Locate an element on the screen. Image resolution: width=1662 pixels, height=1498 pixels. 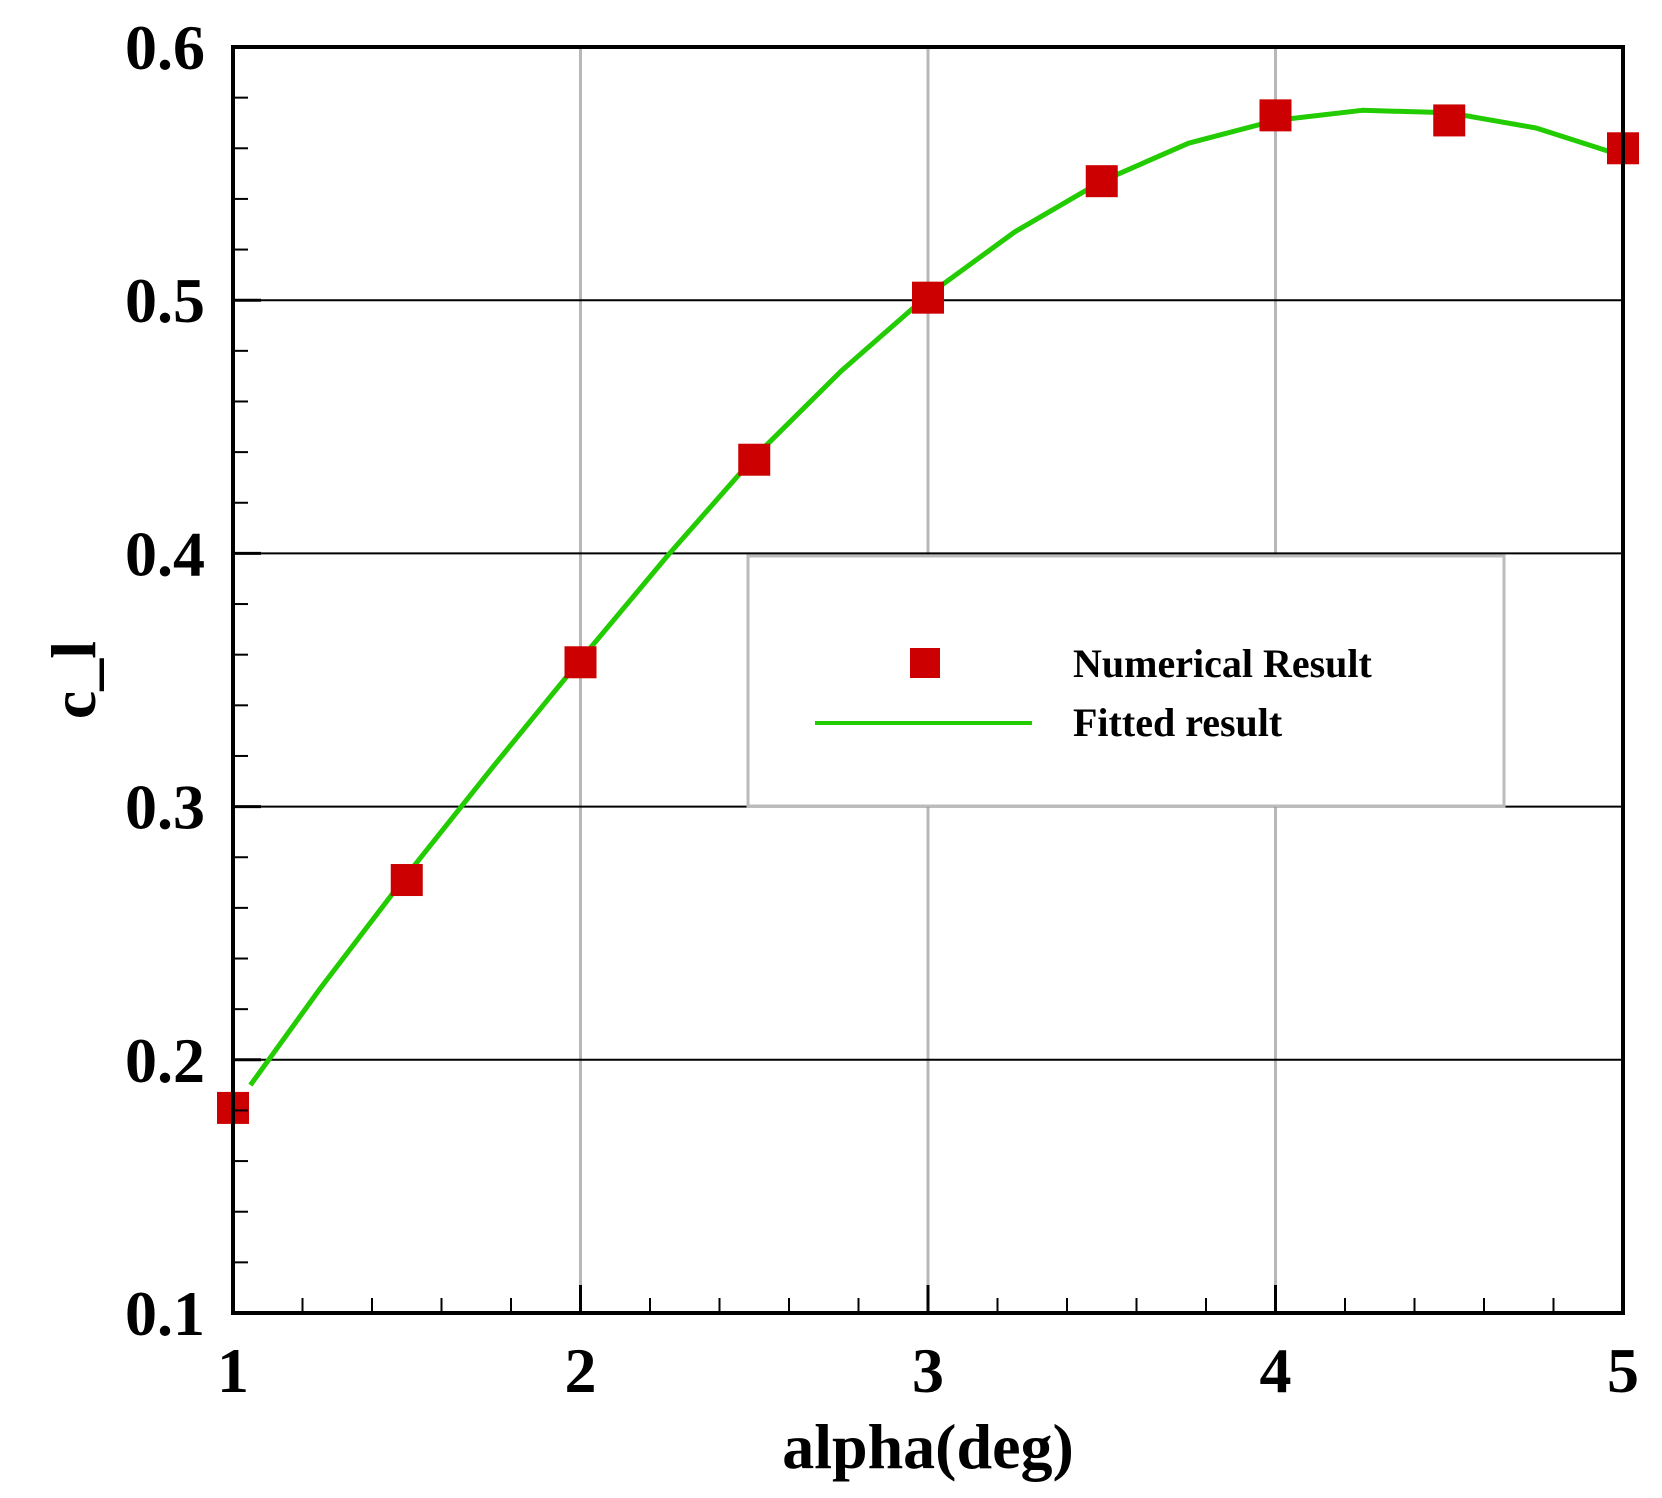
legend-box is located at coordinates (1126, 681).